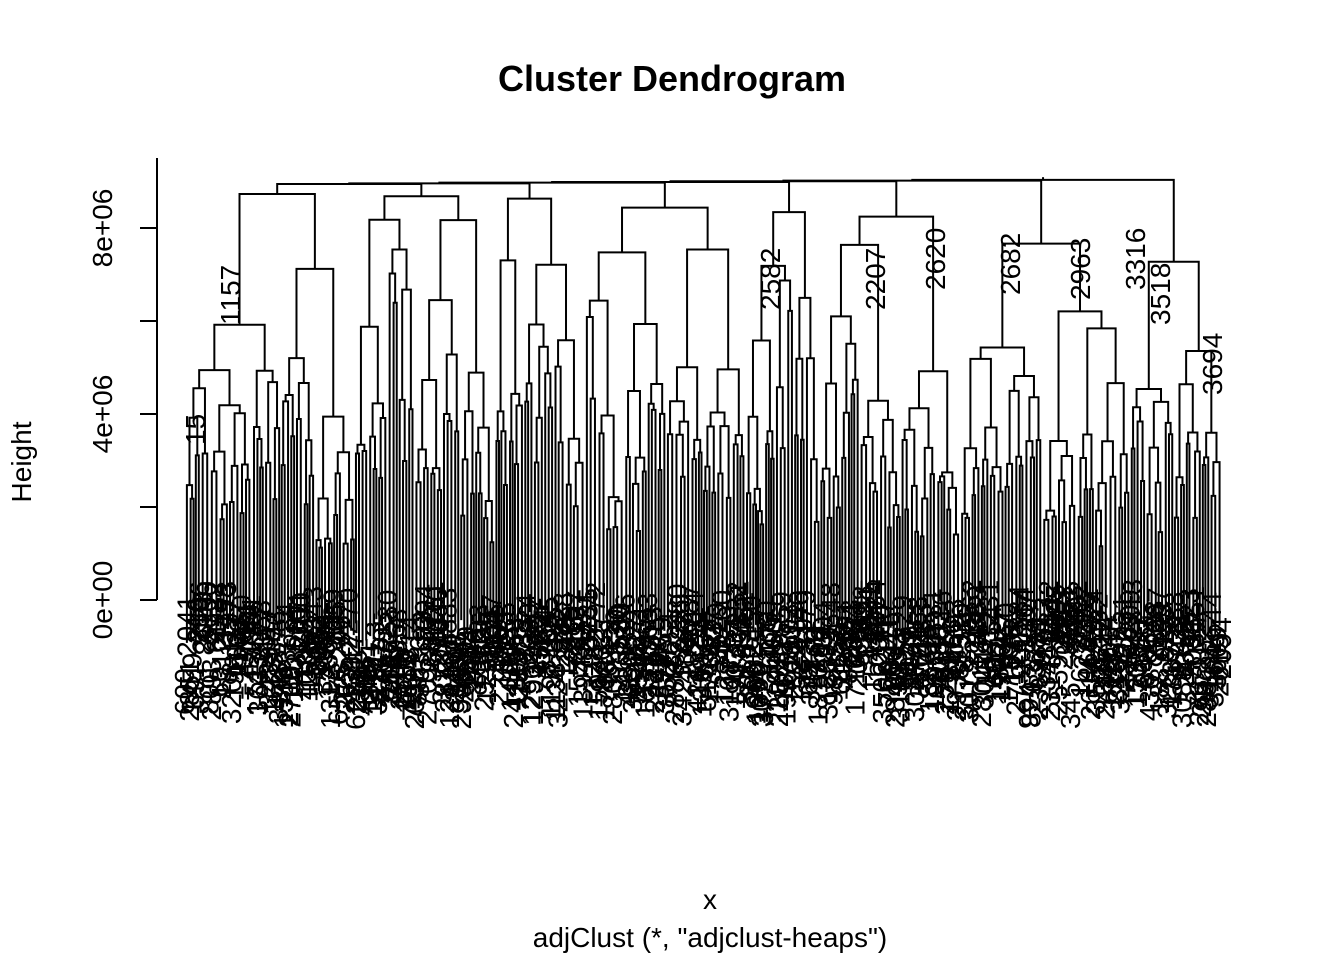  I want to click on leaf-label: 529, so click(795, 667).